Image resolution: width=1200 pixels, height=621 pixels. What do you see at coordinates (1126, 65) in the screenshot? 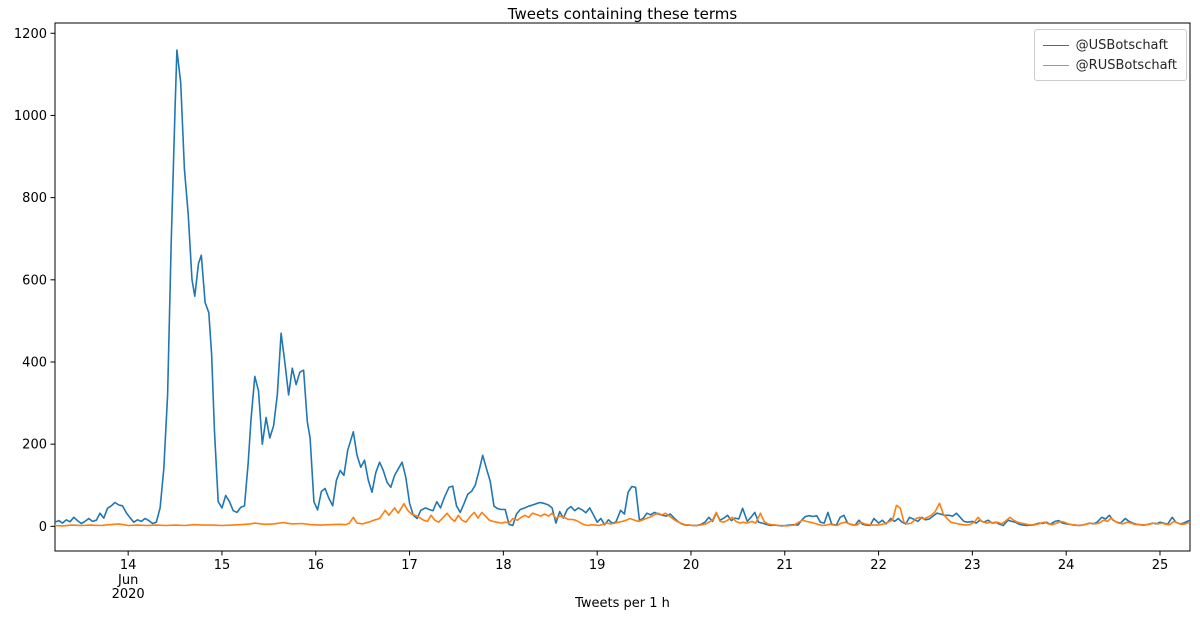
I see `legend-label: @RUSBotschaft` at bounding box center [1126, 65].